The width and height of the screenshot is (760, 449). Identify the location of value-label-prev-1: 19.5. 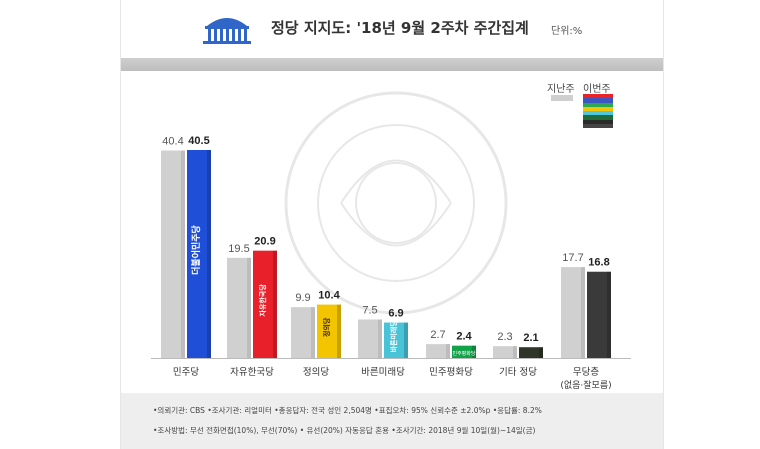
(238, 249).